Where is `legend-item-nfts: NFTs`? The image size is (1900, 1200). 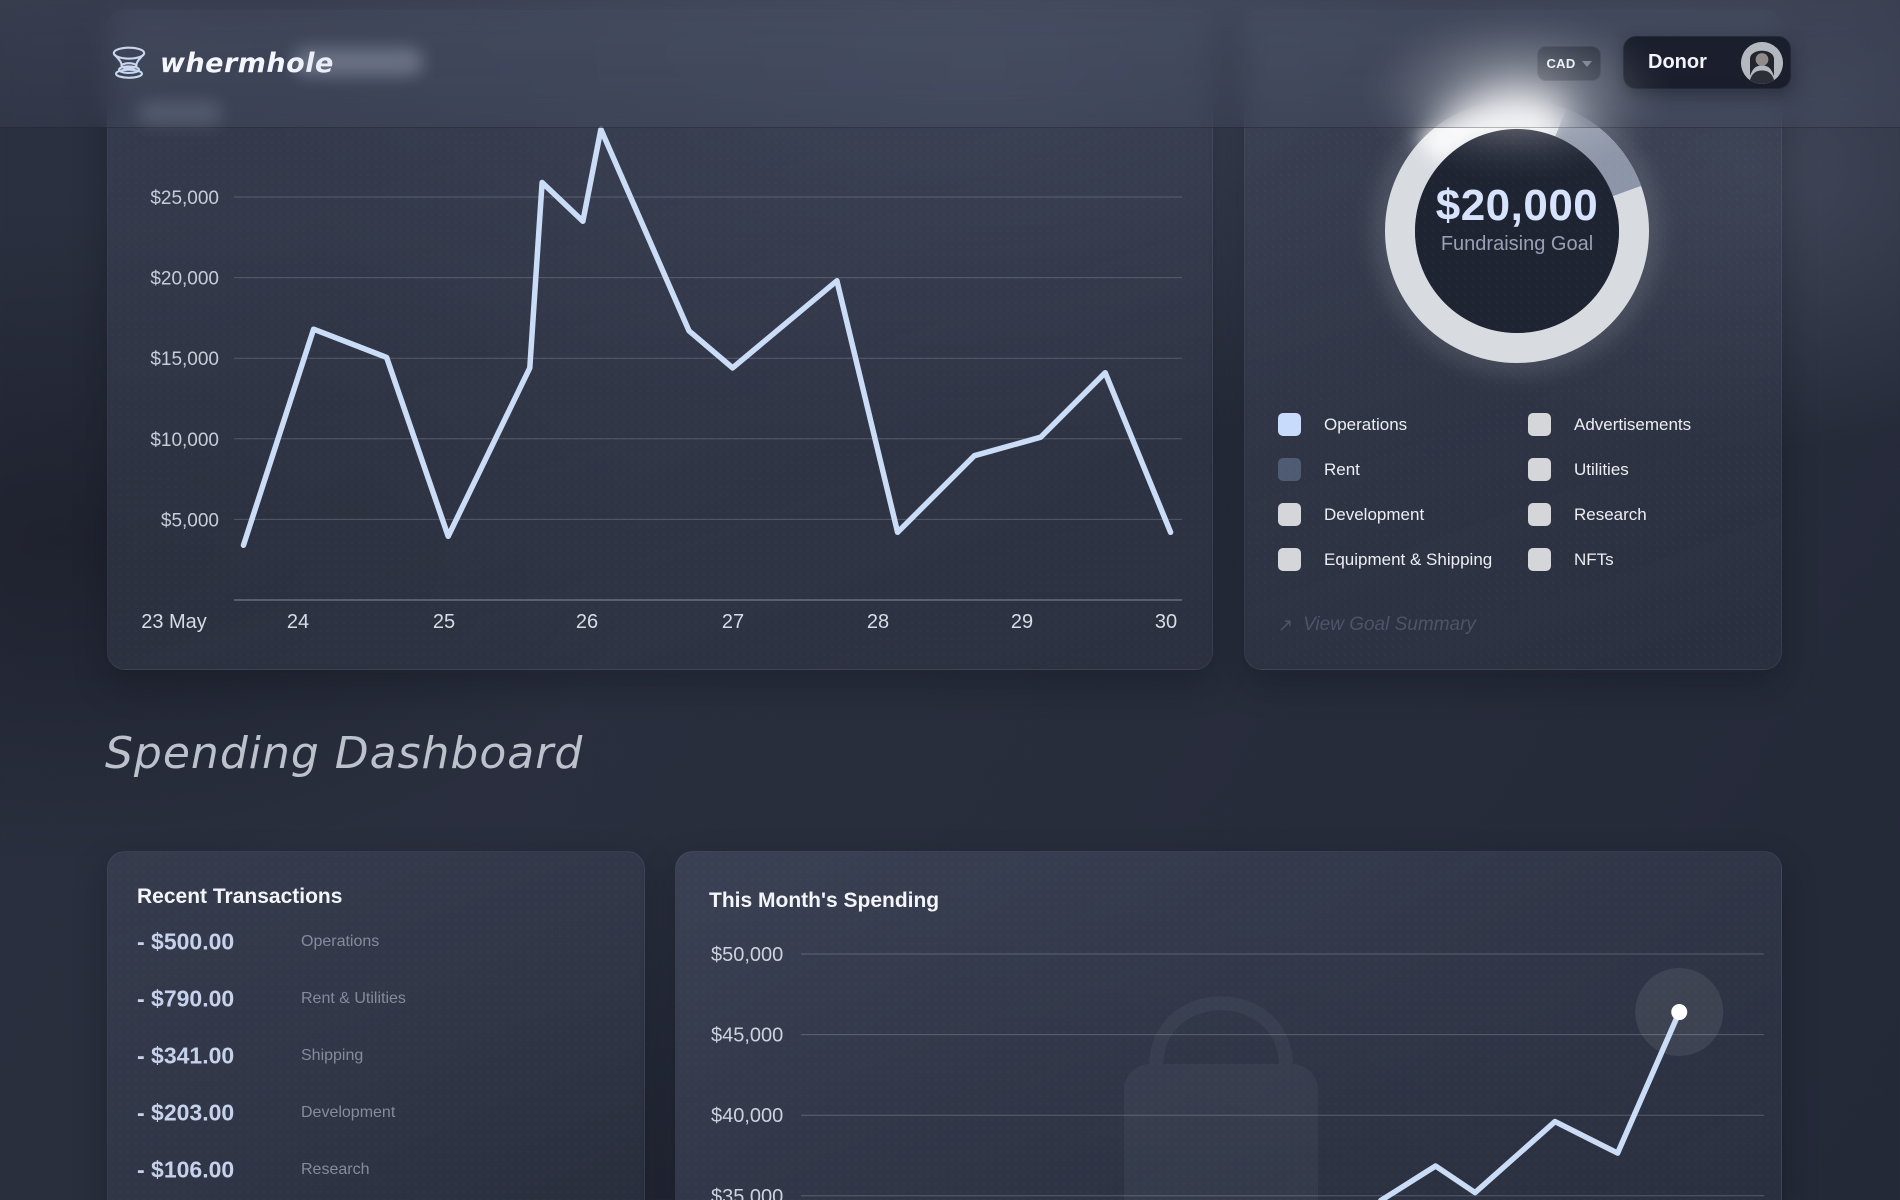
legend-item-nfts: NFTs is located at coordinates (1571, 559).